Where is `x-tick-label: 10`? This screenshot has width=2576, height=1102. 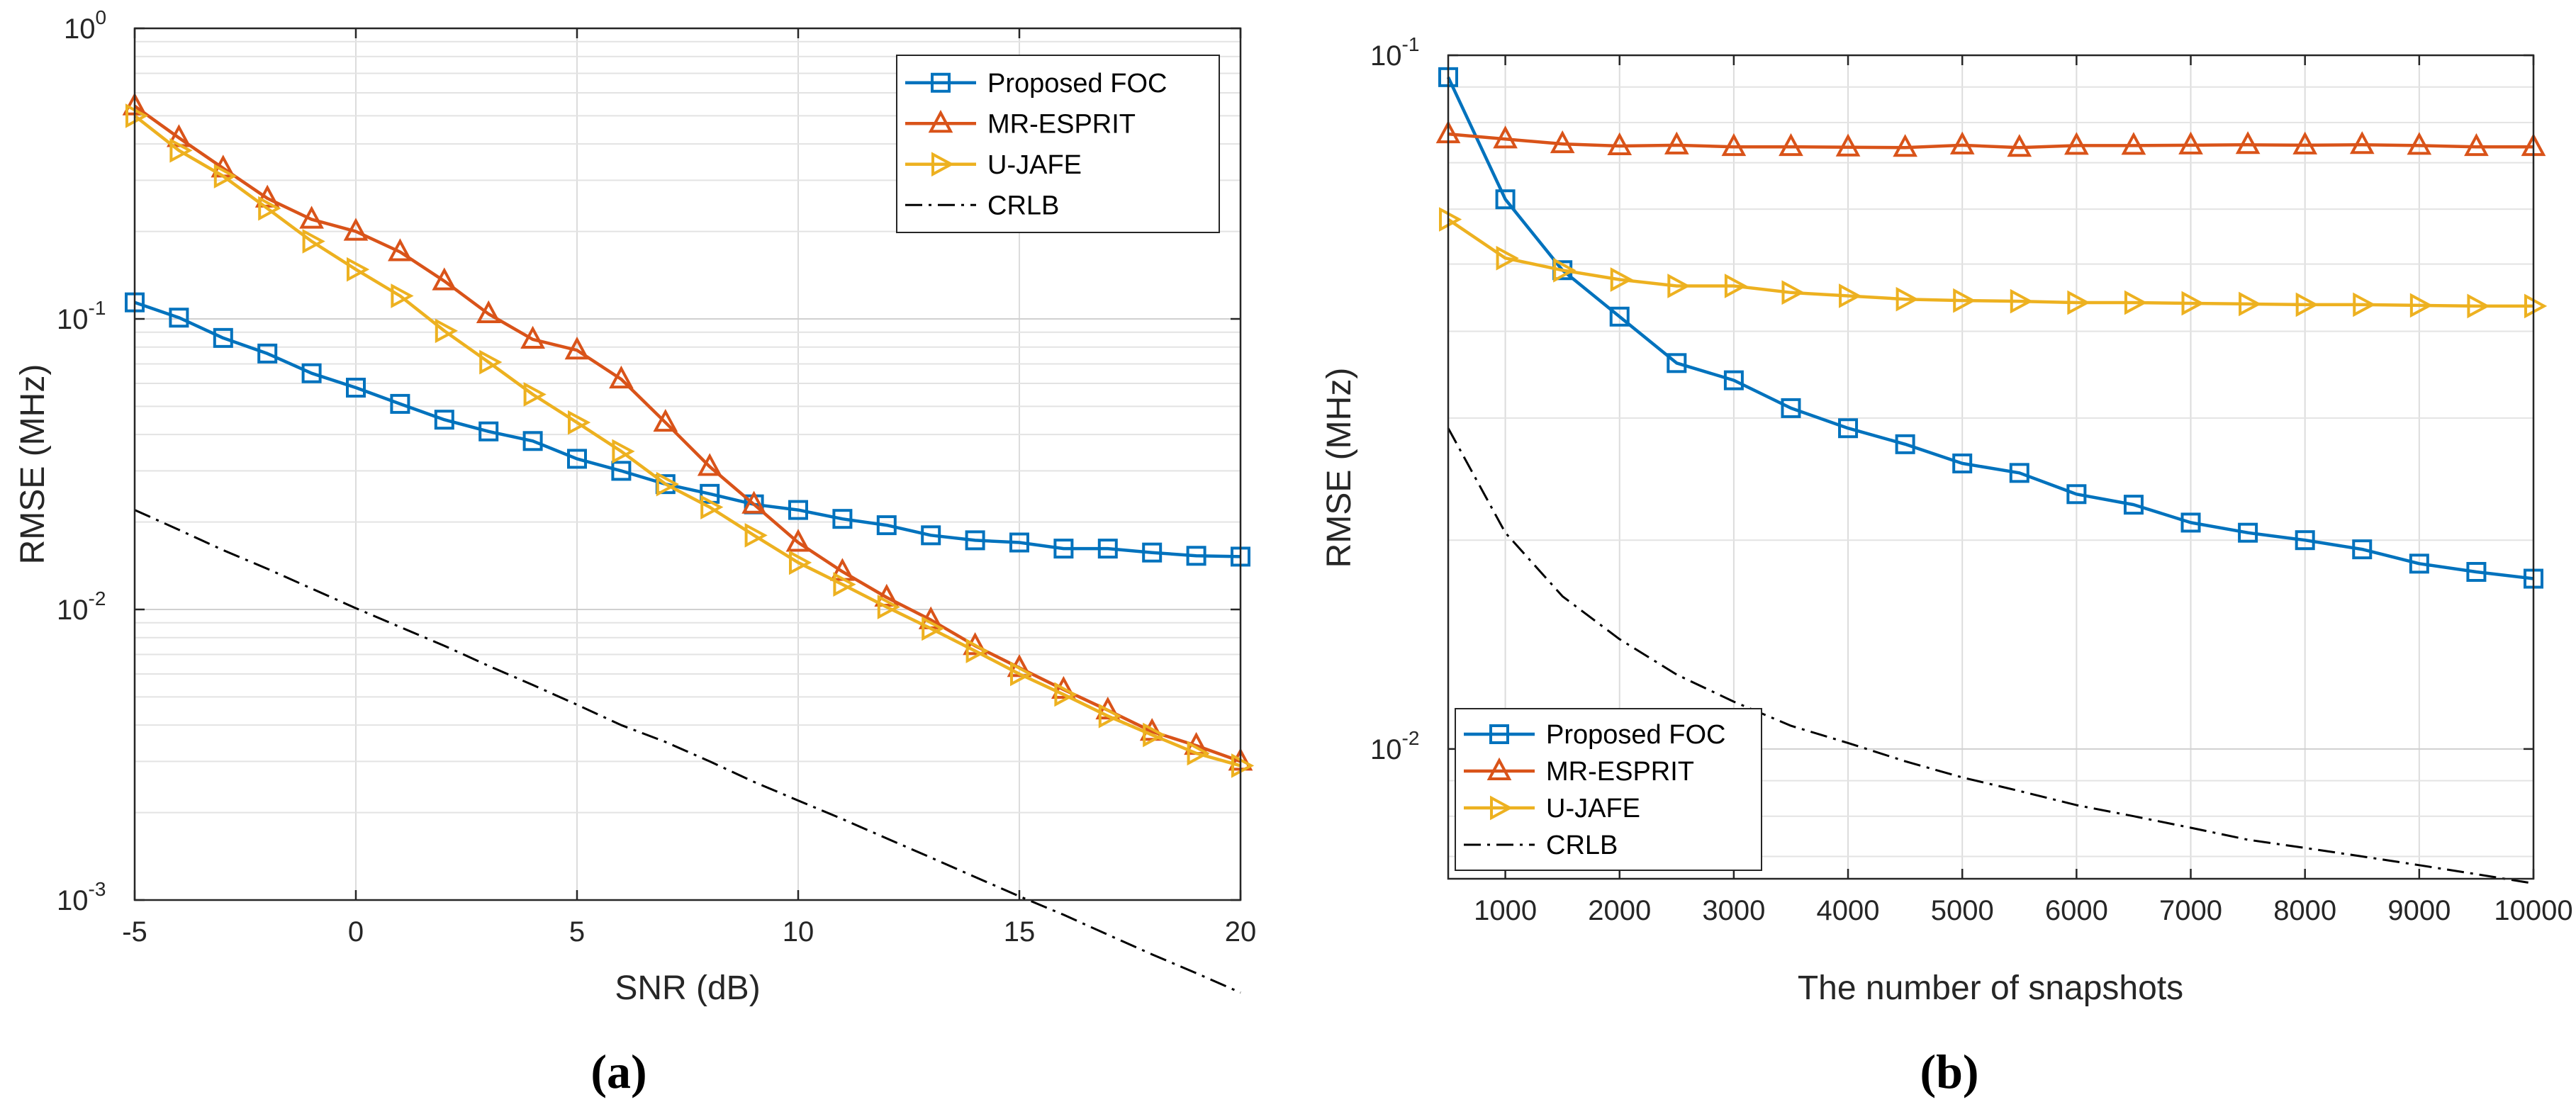
x-tick-label: 10 is located at coordinates (798, 932).